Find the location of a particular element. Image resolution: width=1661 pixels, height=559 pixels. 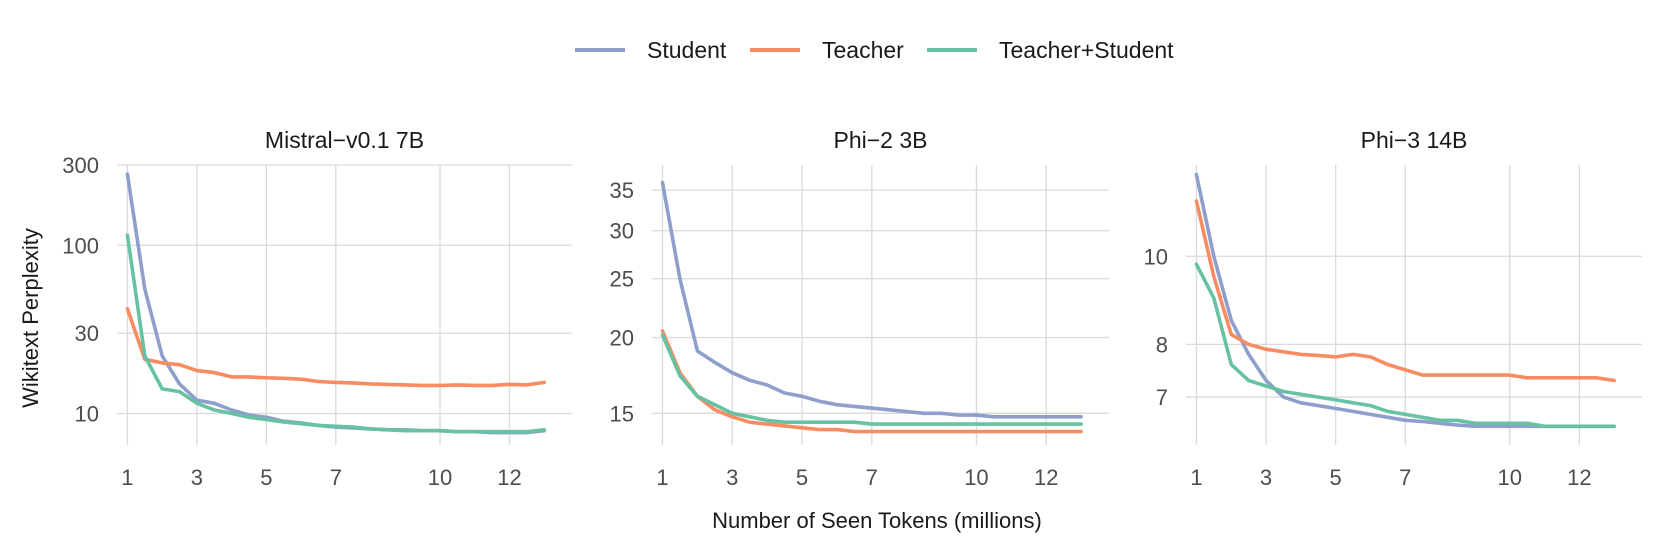

y-tick-label: 8 is located at coordinates (1162, 344).